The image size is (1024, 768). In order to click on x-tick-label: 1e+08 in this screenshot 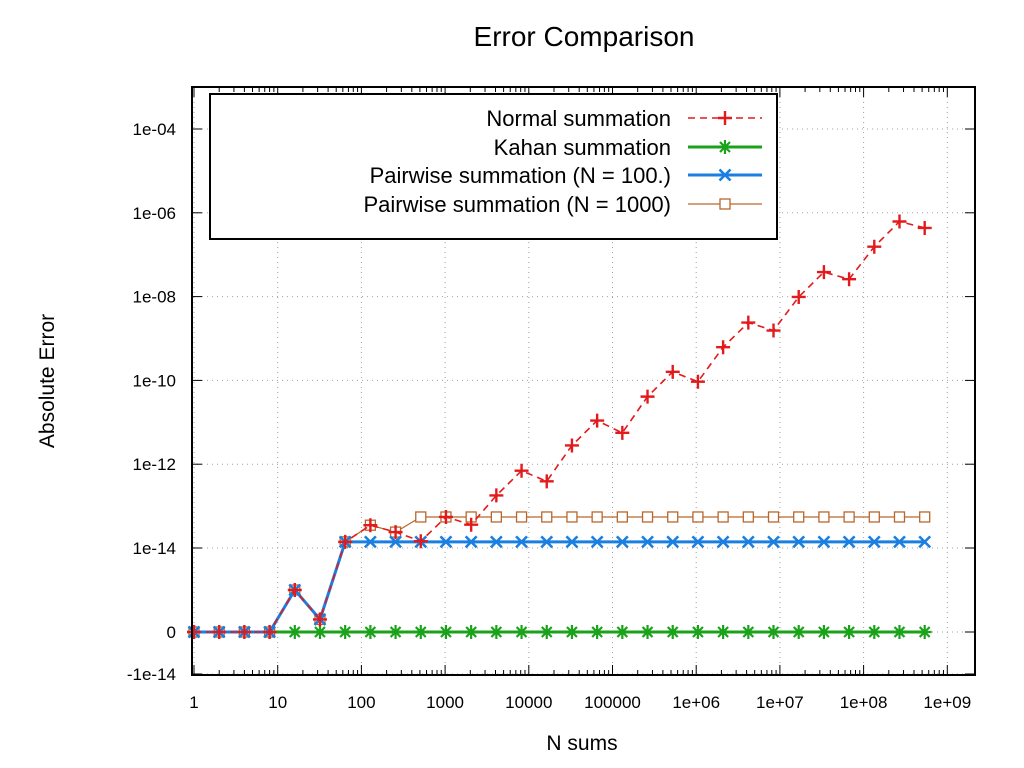, I will do `click(864, 702)`.